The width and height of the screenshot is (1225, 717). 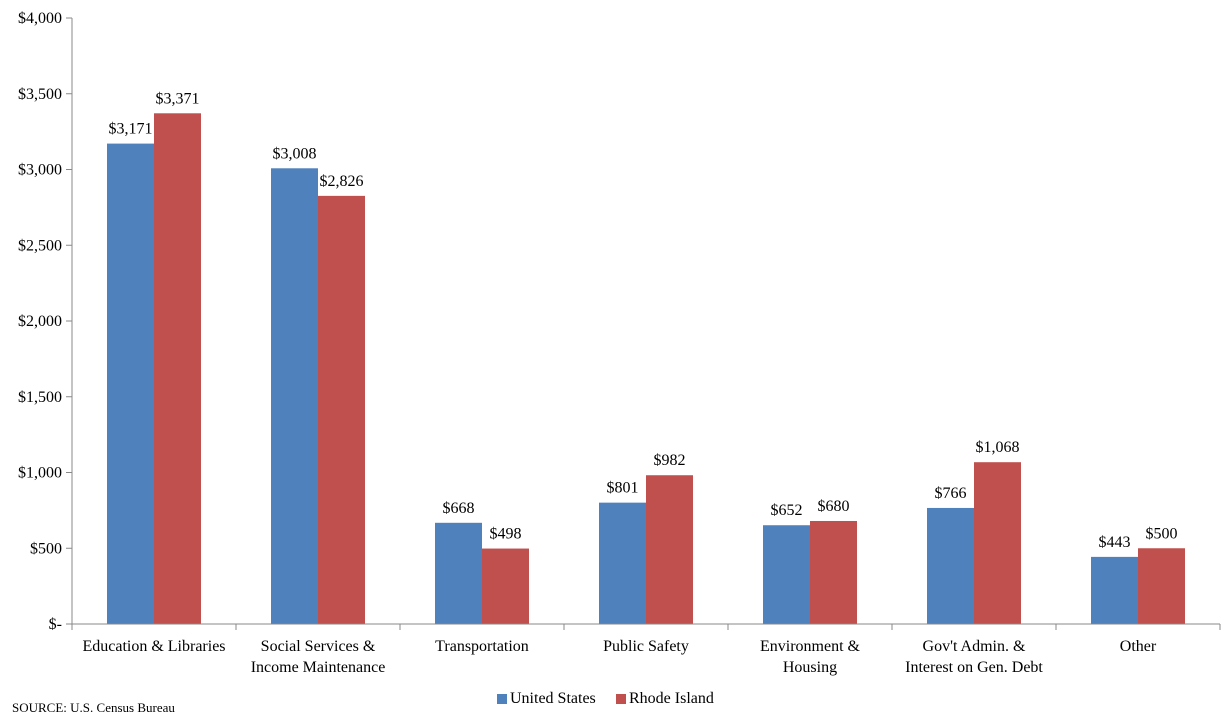 I want to click on legend-label: Rhode Island, so click(x=671, y=698).